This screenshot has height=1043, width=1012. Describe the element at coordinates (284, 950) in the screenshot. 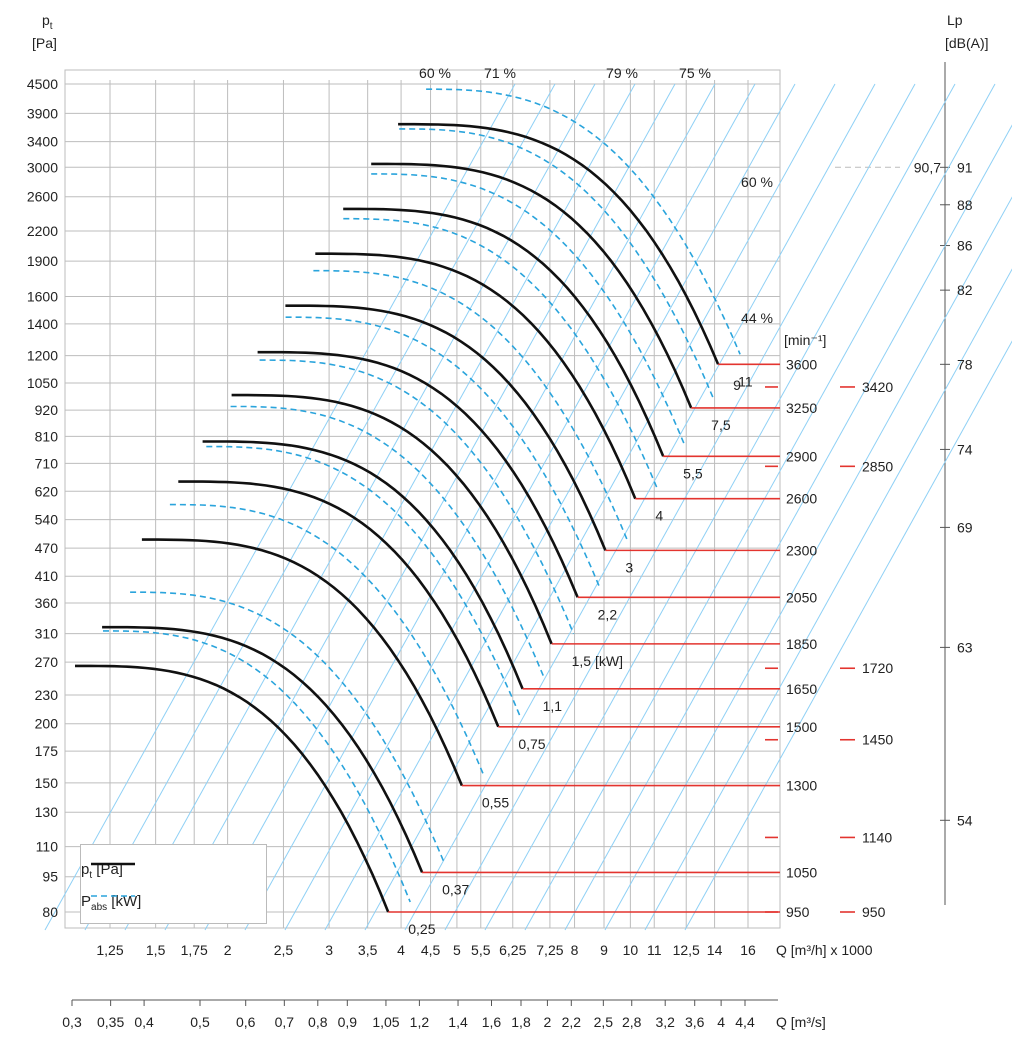

I see `x-tick-label: 2,5` at that location.